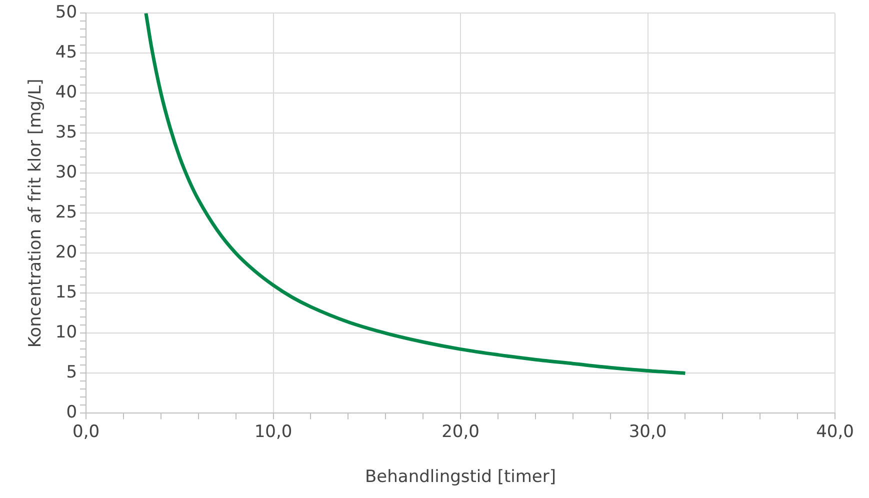  I want to click on y-tick-label: 50, so click(66, 12).